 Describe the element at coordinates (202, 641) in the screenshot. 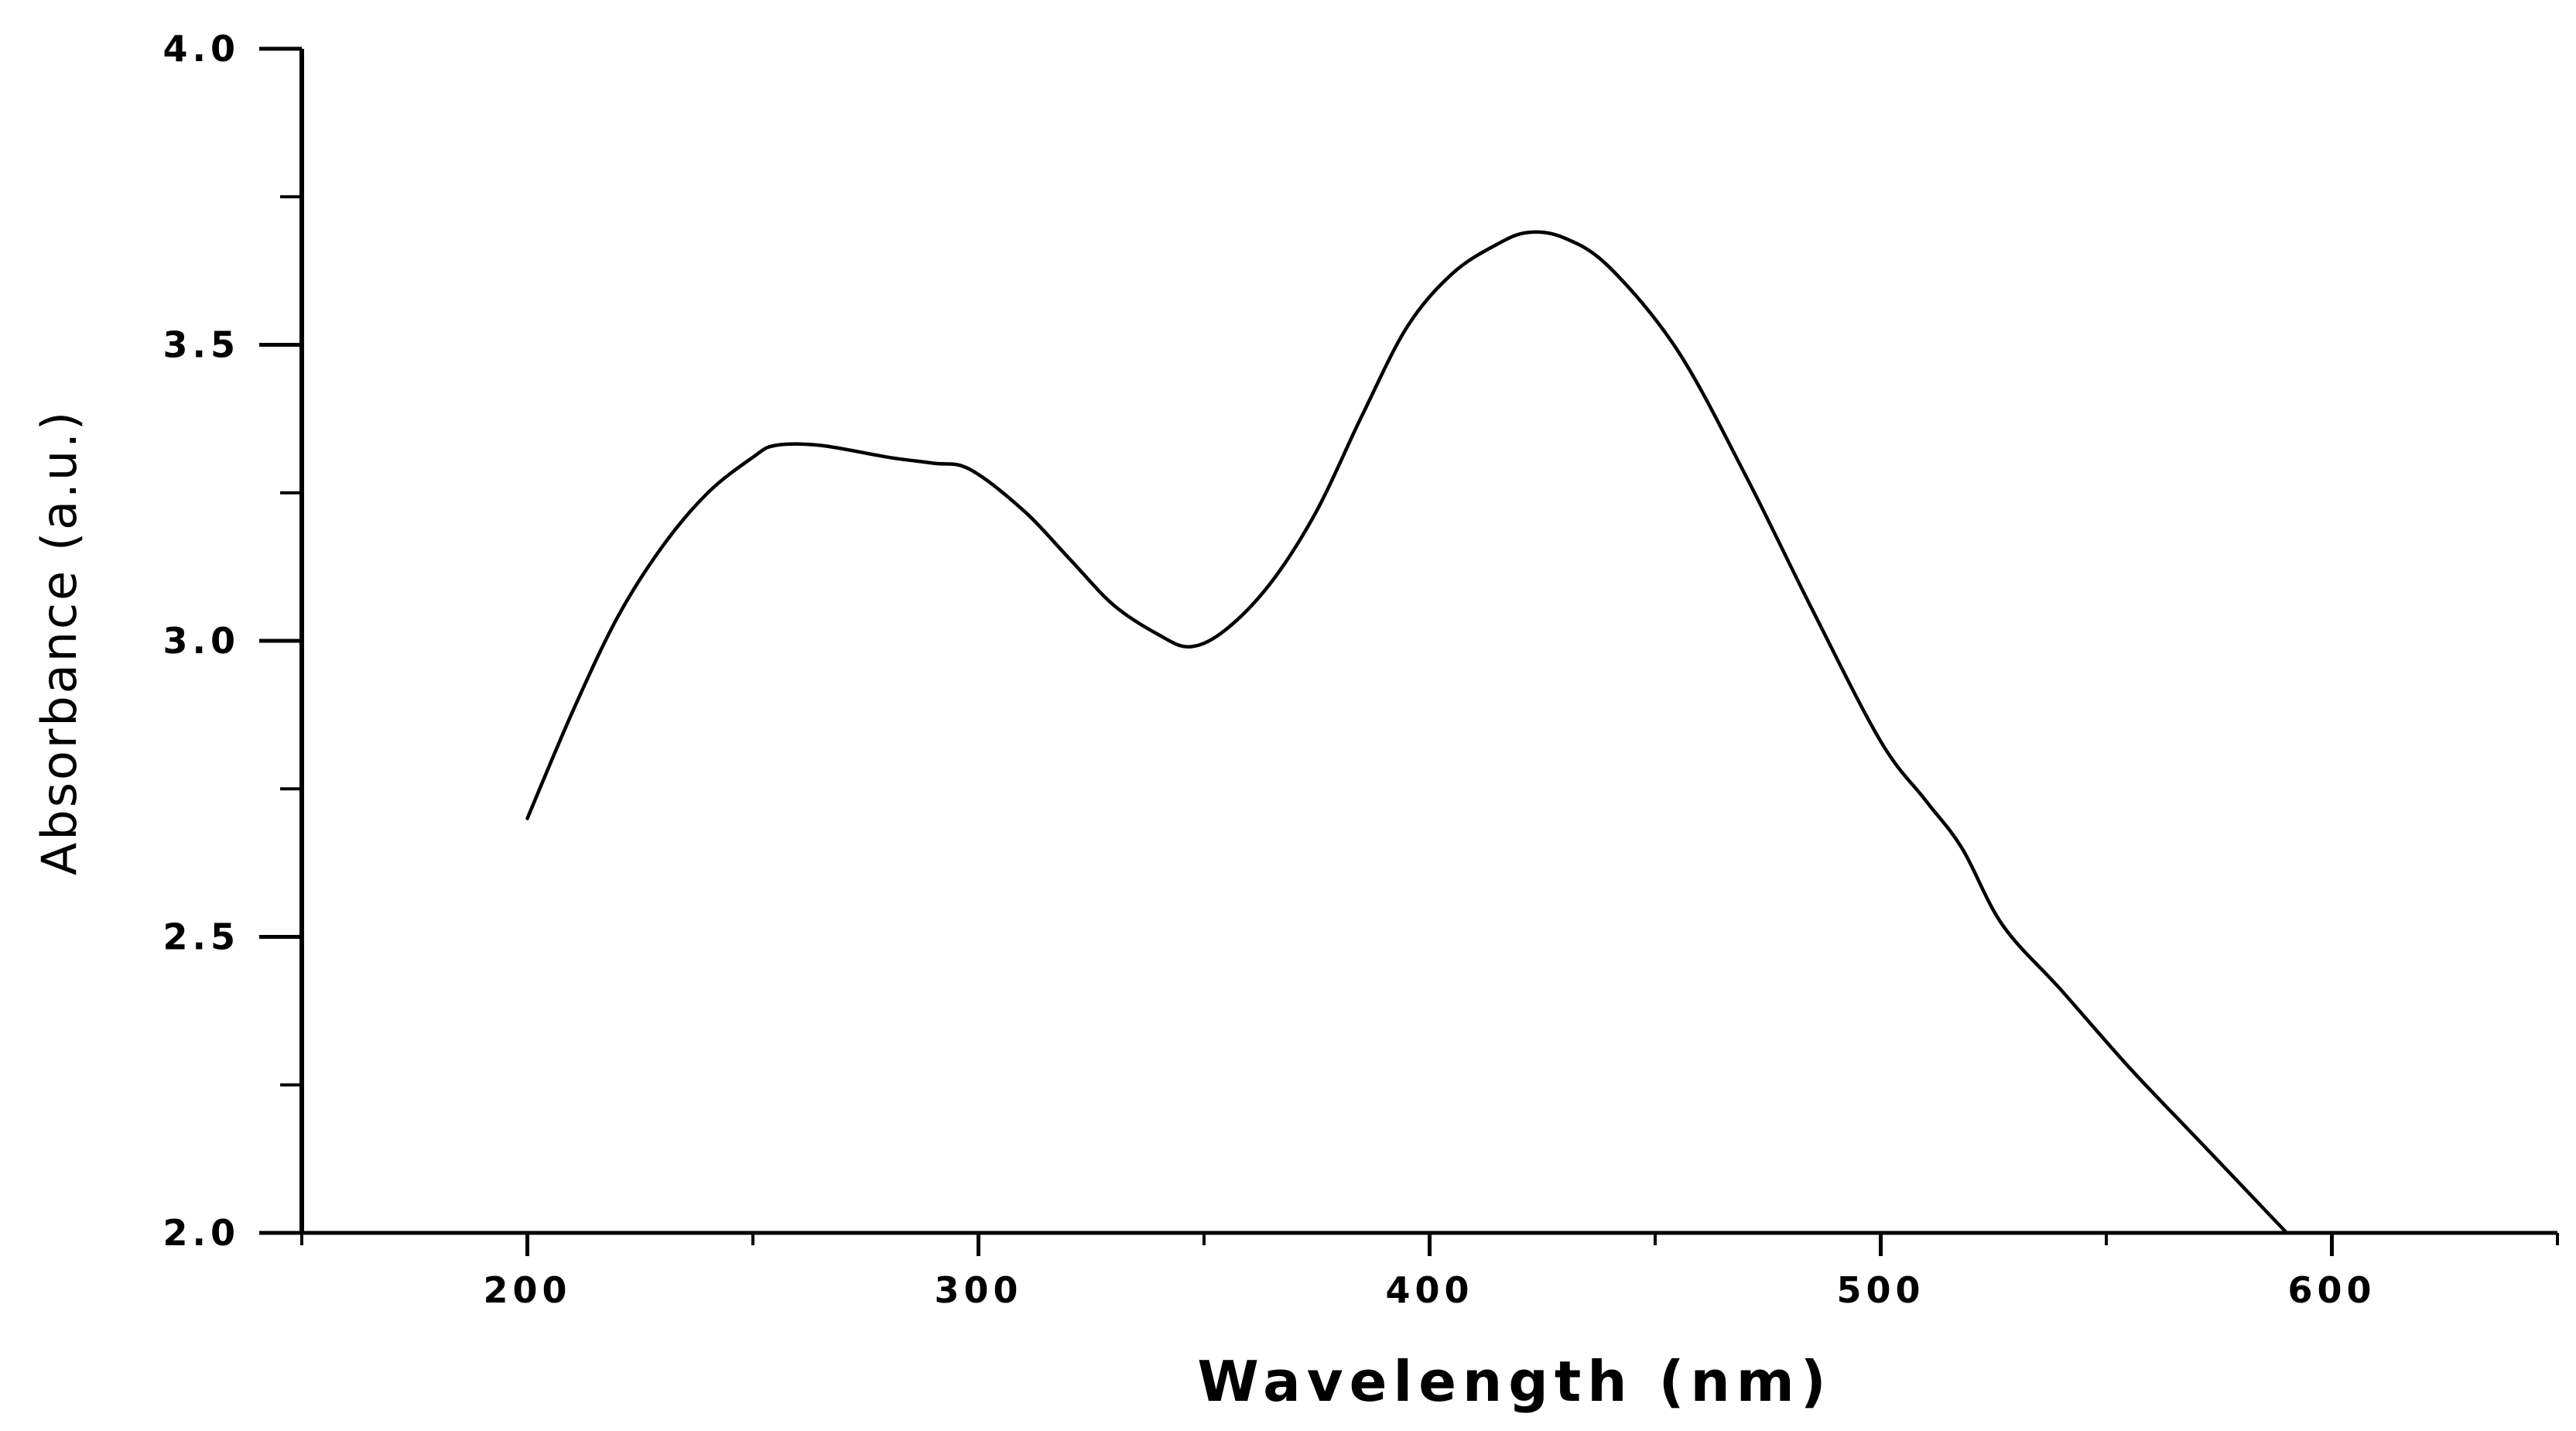

I see `y-tick-label: 3.0` at that location.